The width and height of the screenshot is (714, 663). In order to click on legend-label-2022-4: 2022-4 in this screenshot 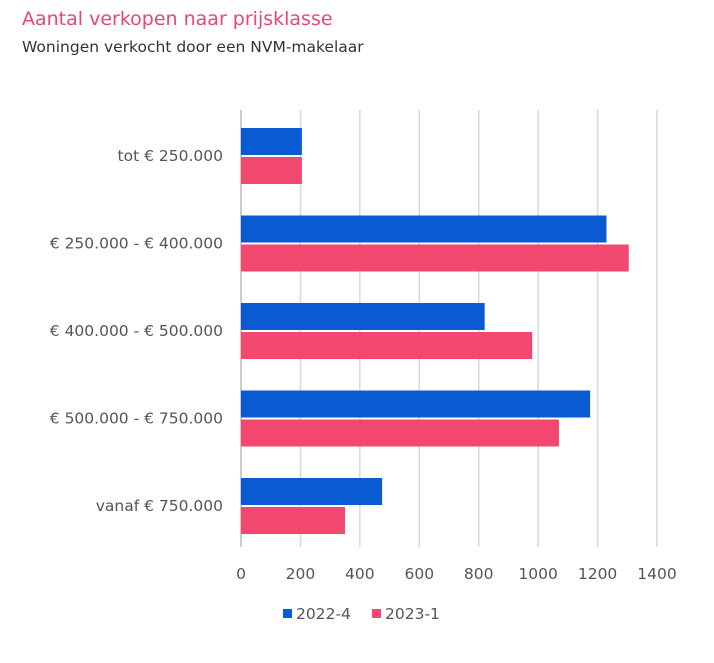, I will do `click(323, 614)`.